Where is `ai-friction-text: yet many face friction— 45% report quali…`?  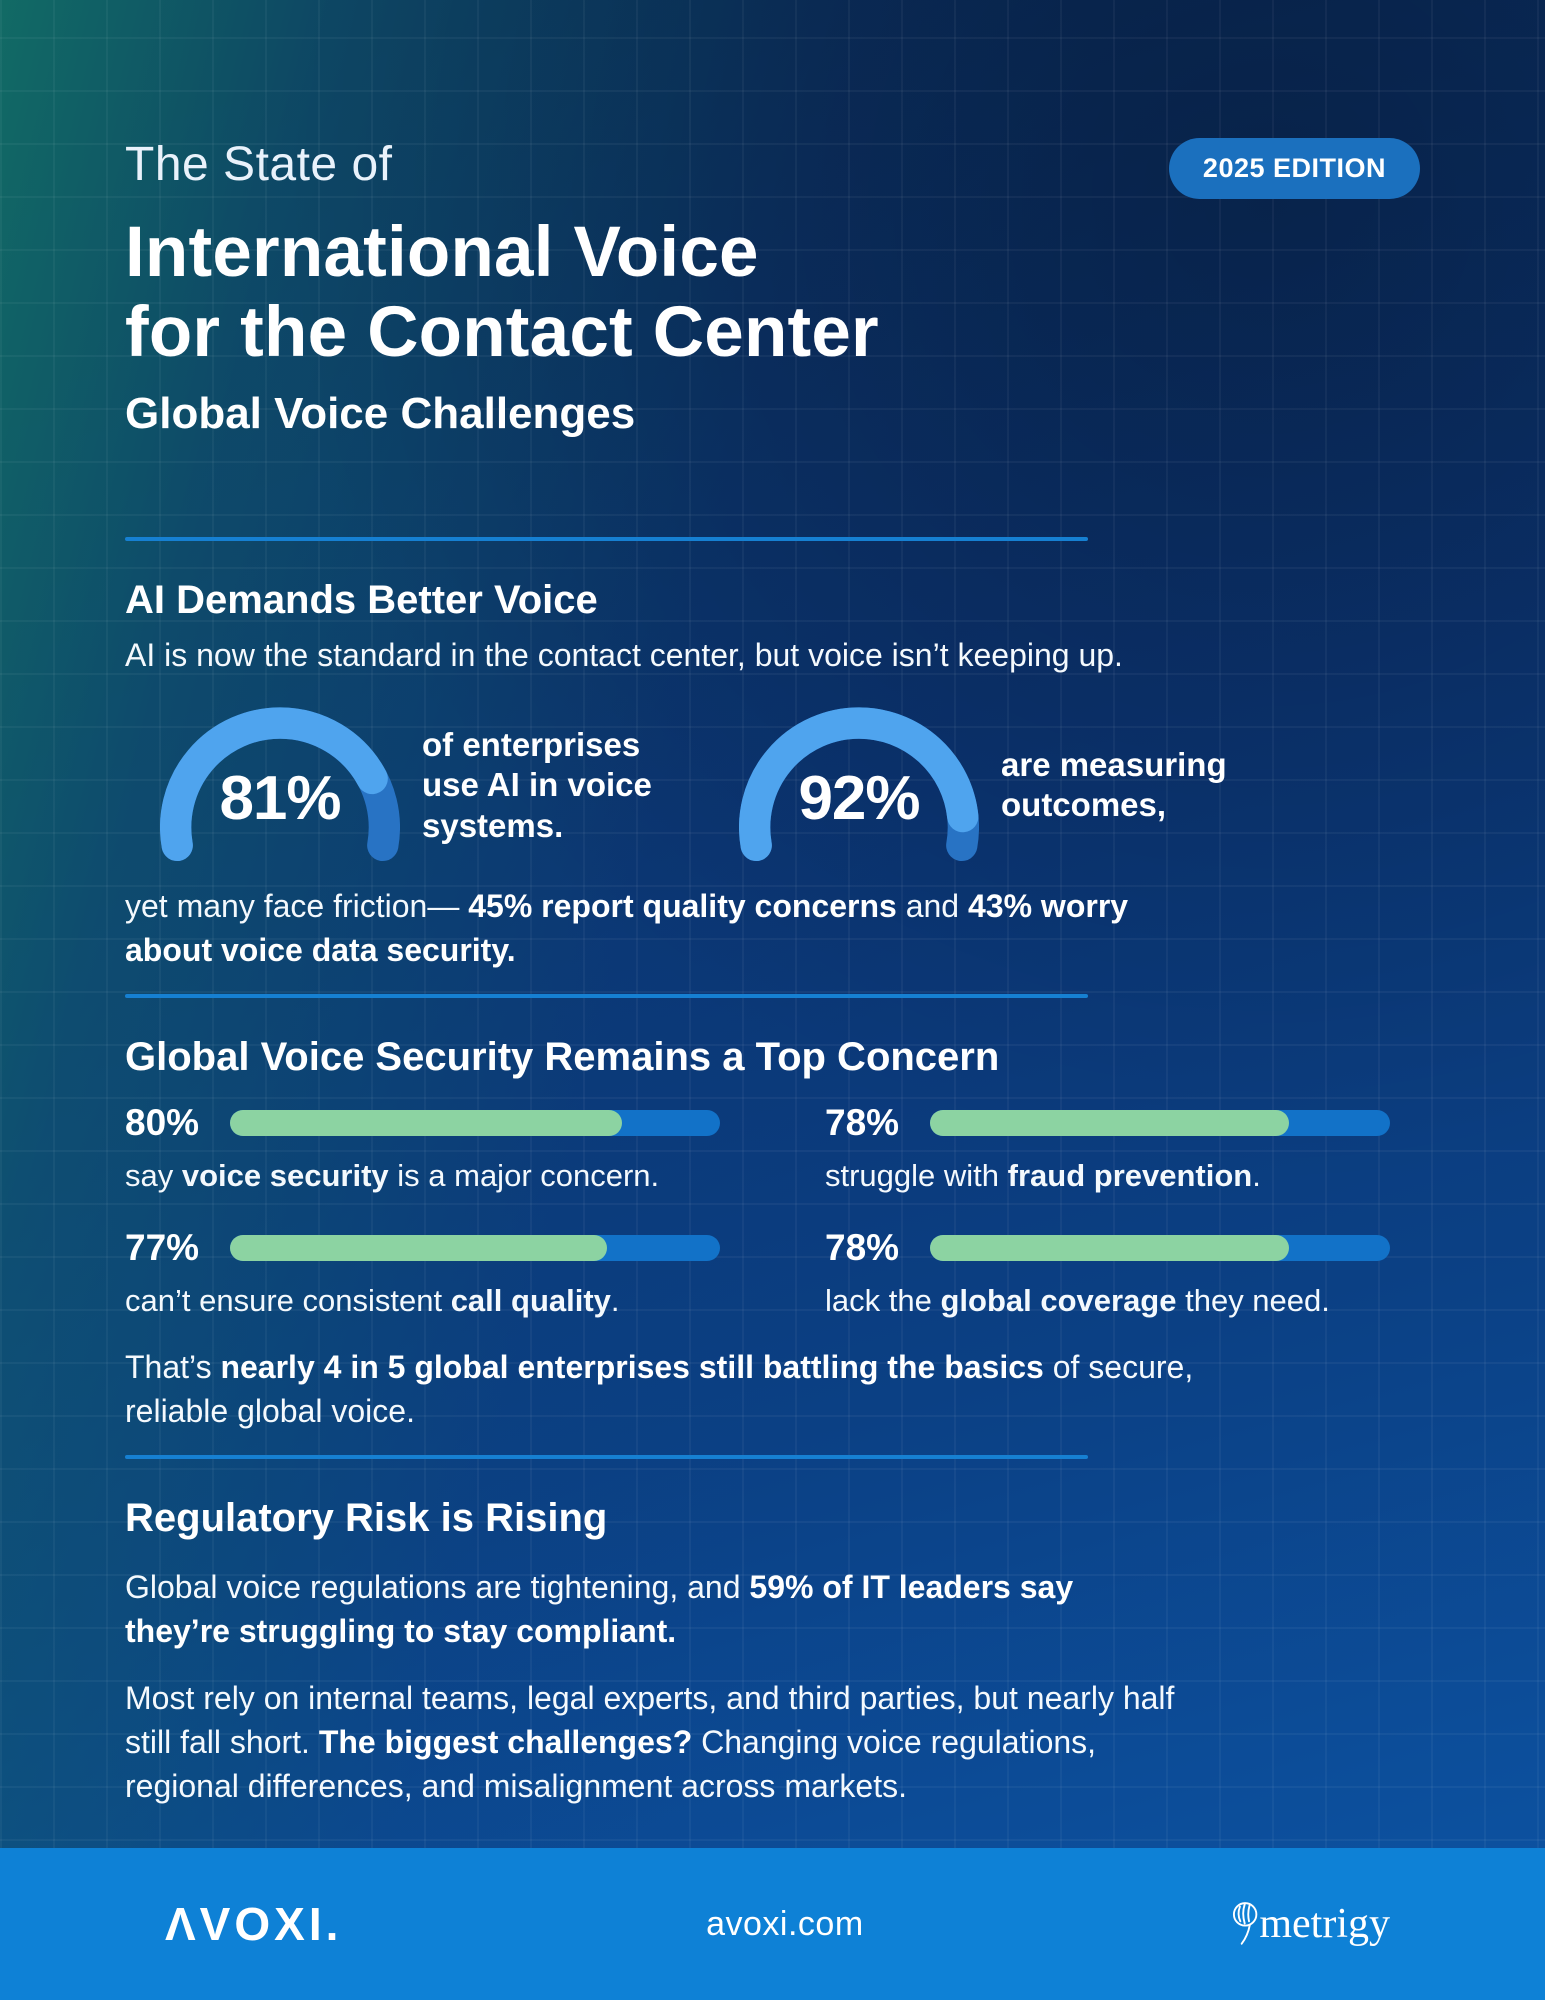
ai-friction-text: yet many face friction— 45% report quali… is located at coordinates (627, 928).